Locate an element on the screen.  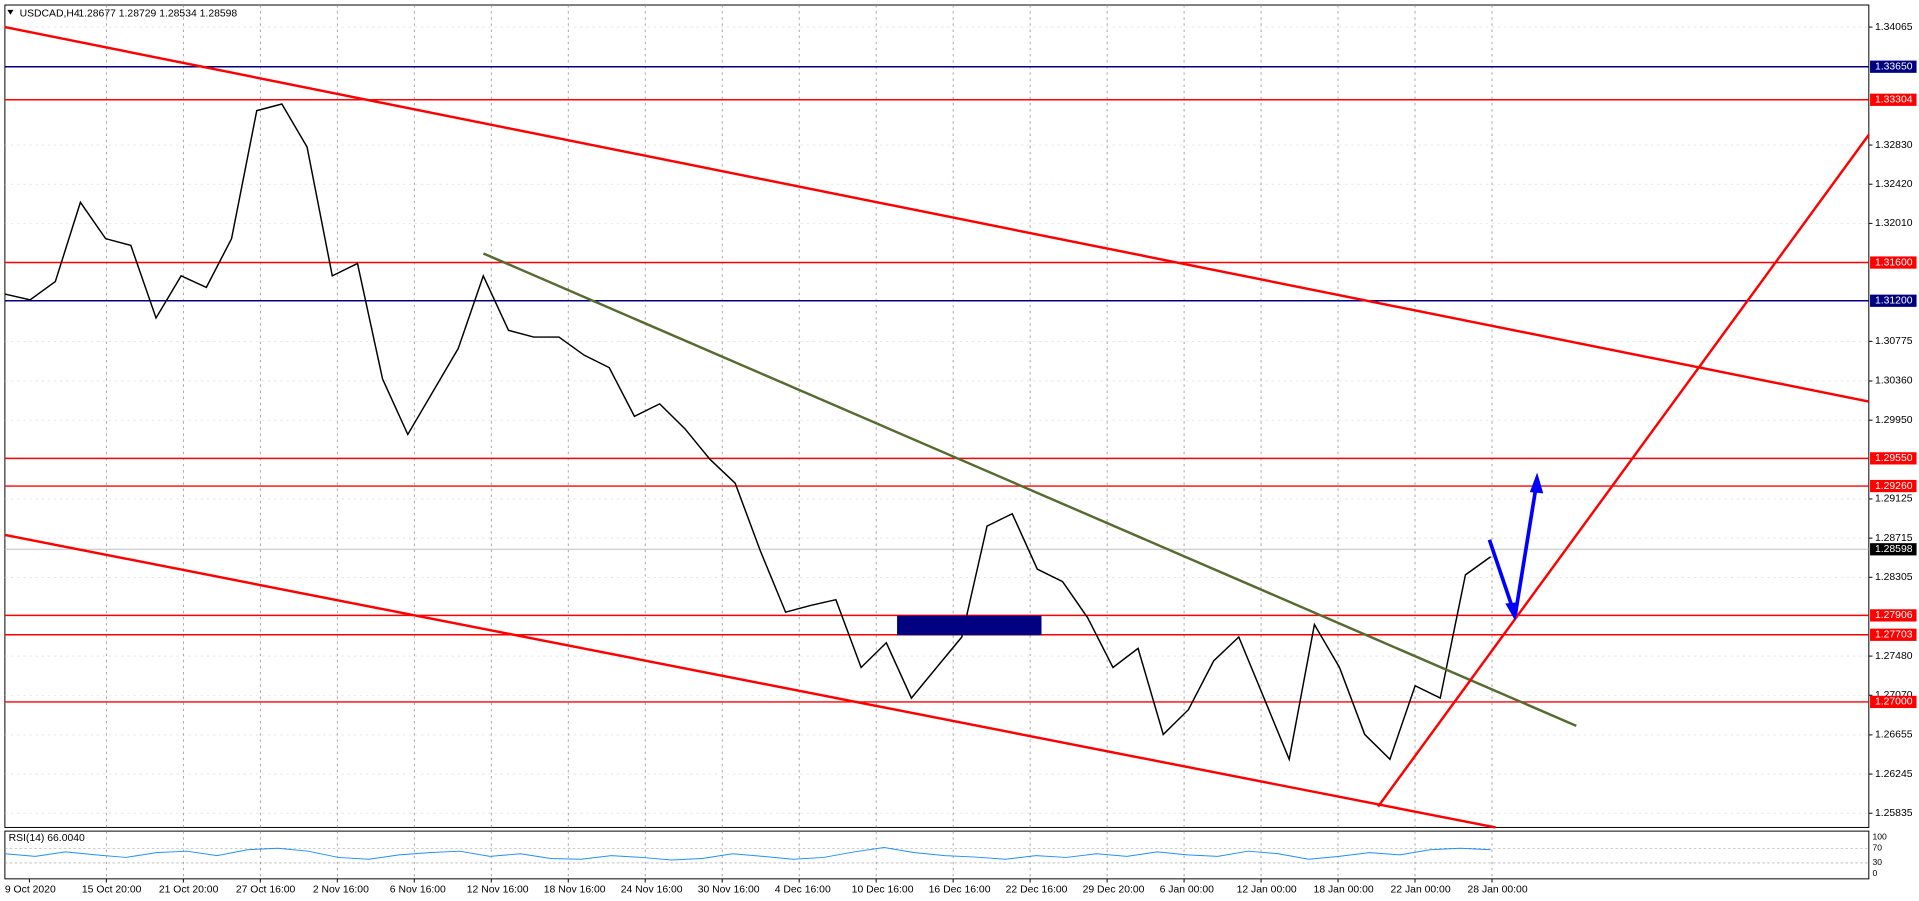
y-tick-label: 1.26245 is located at coordinates (1894, 774).